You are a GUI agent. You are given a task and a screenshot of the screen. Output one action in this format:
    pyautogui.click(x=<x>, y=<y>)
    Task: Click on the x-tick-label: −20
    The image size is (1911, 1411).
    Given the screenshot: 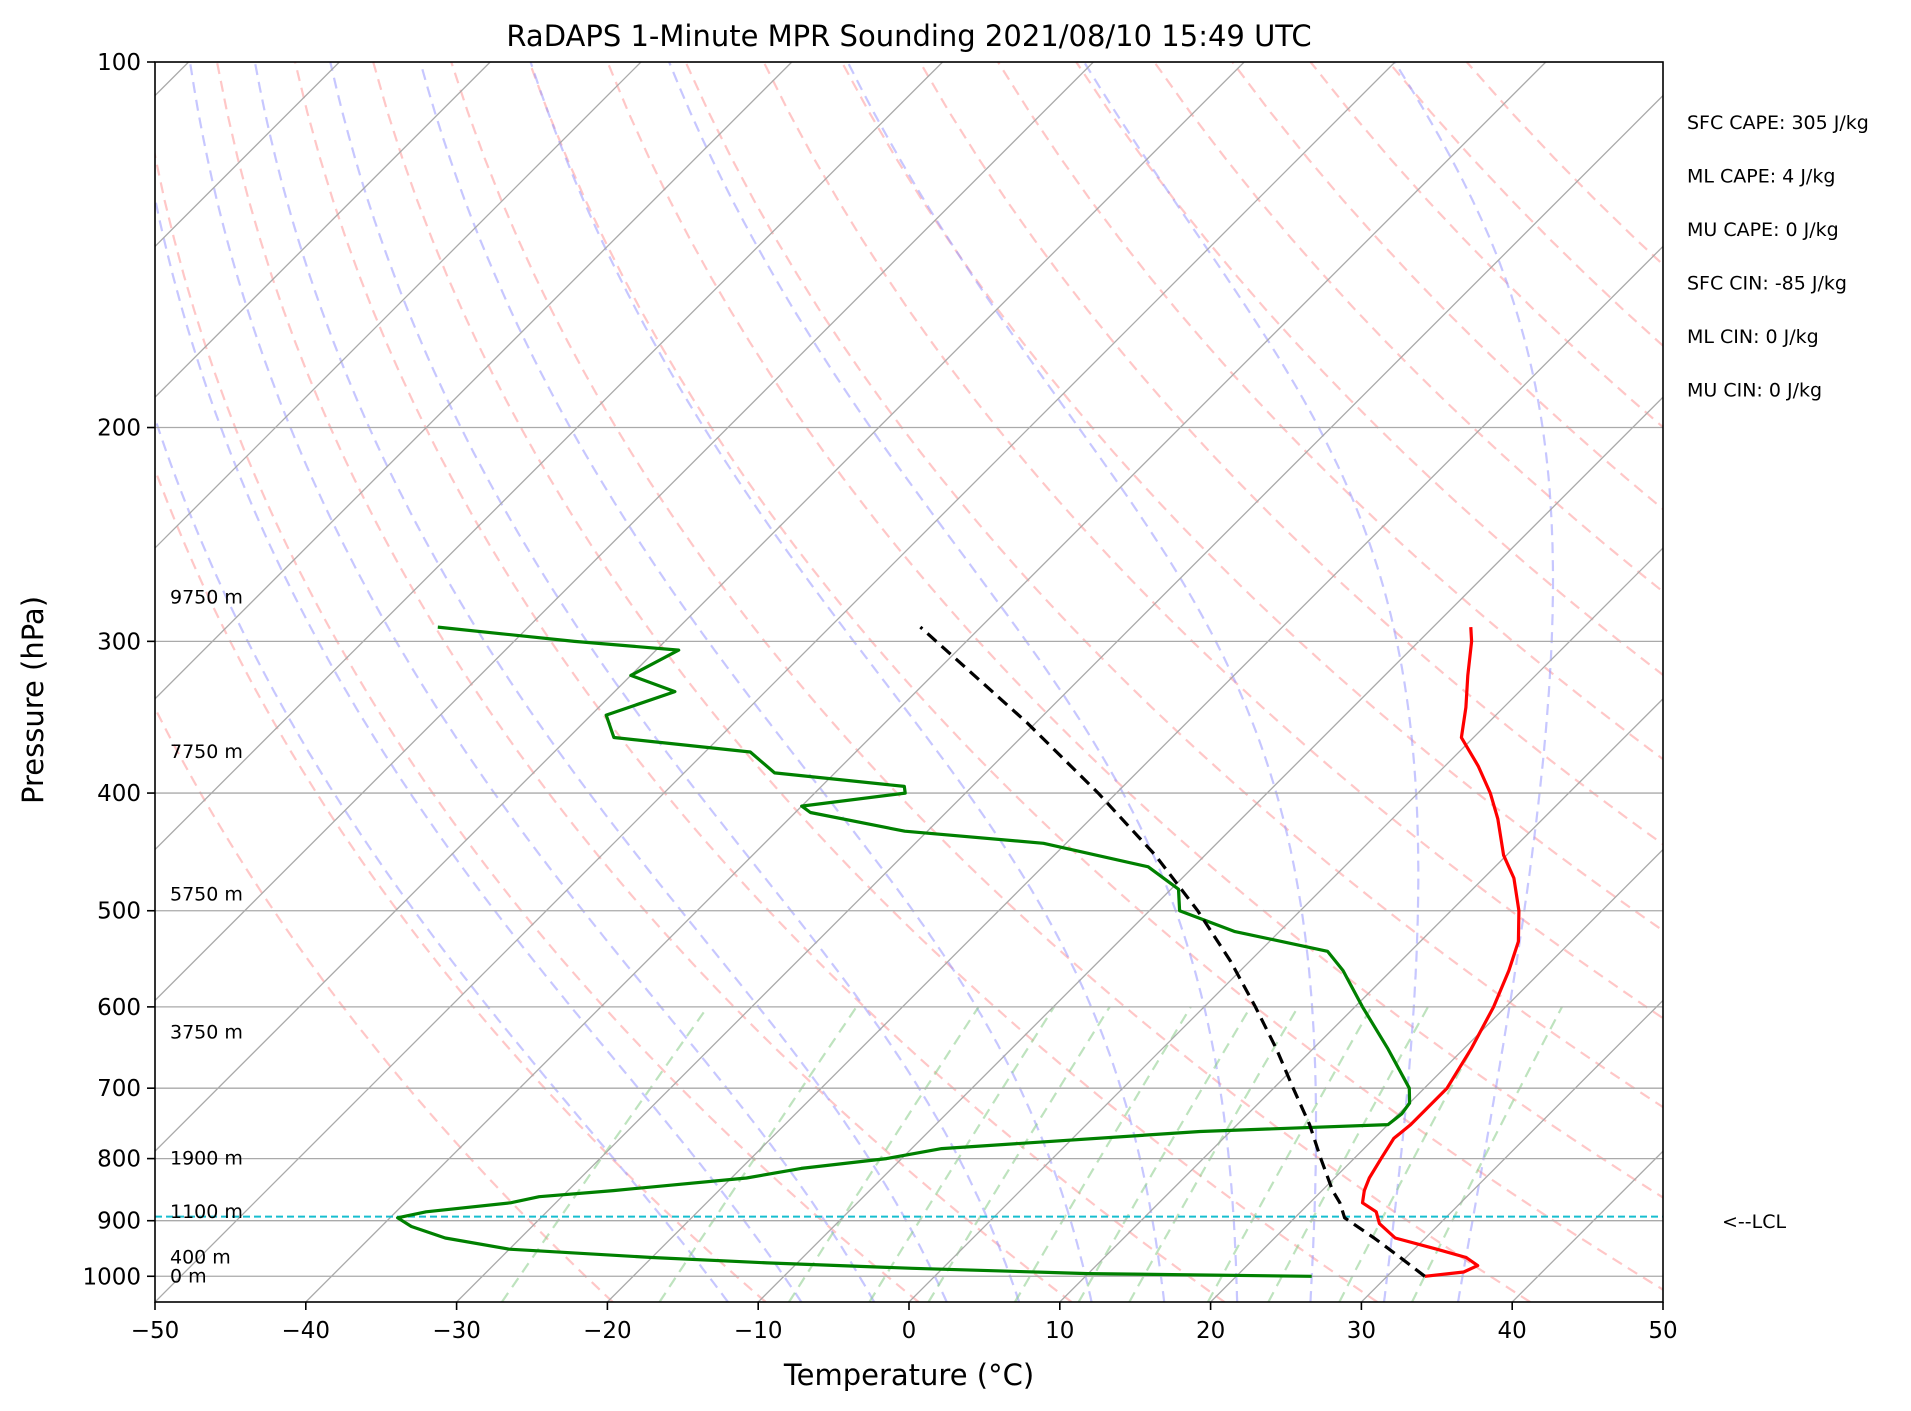 What is the action you would take?
    pyautogui.click(x=607, y=1331)
    